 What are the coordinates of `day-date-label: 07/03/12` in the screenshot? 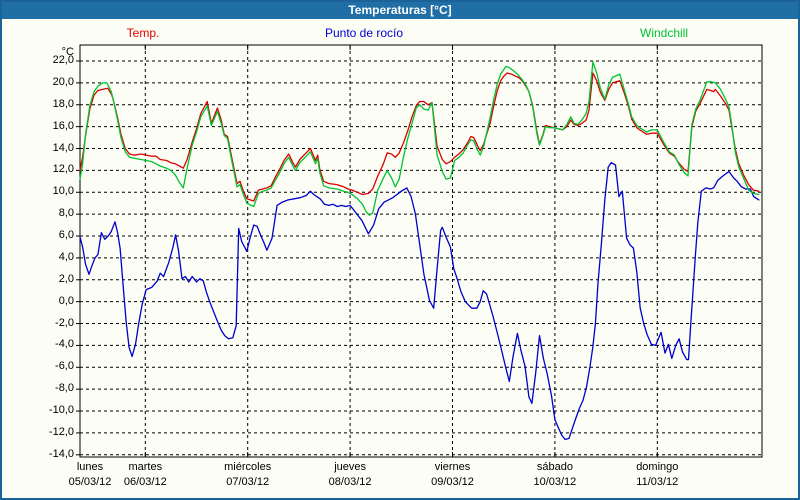 It's located at (248, 482).